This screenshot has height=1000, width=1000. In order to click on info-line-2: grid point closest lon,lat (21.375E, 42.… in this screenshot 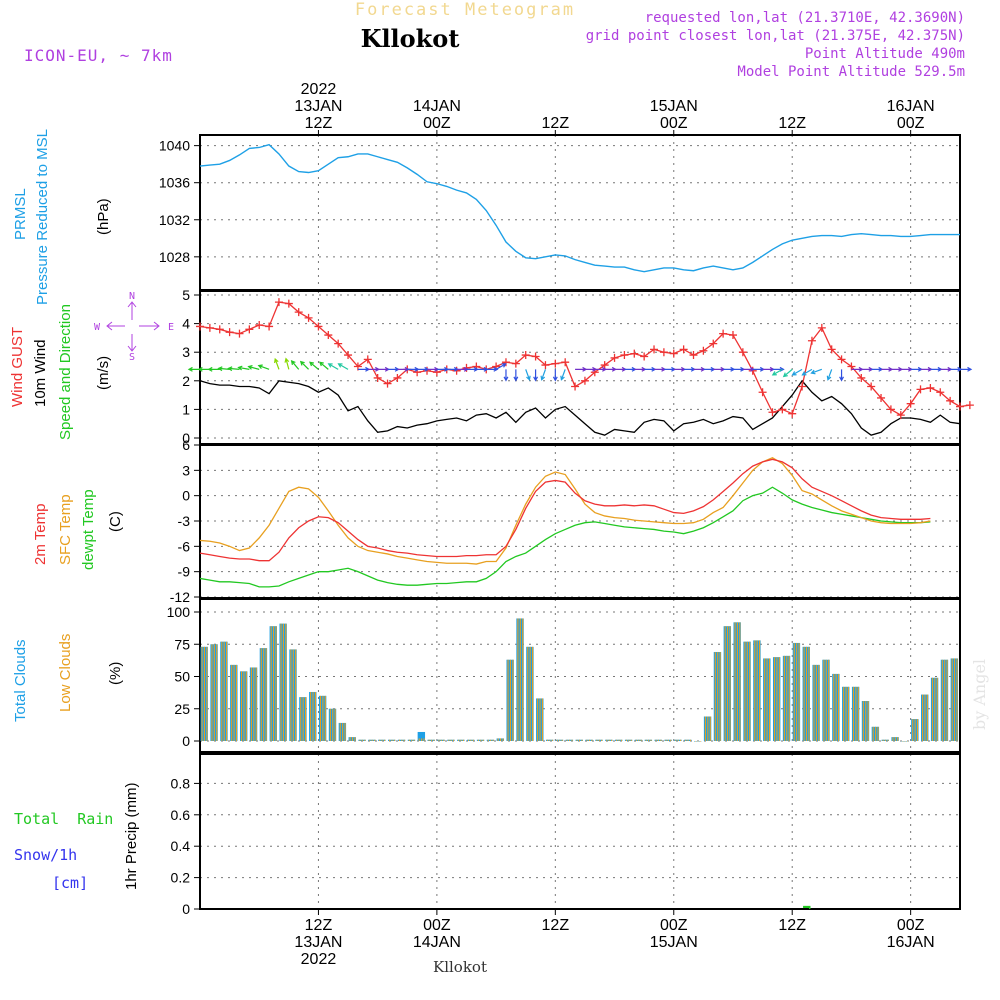, I will do `click(775, 36)`.